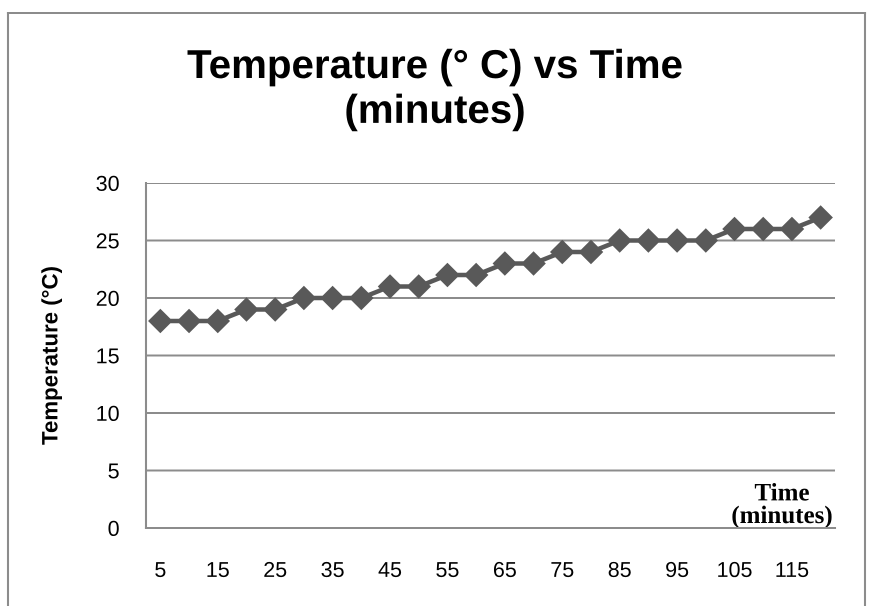 This screenshot has width=874, height=606. What do you see at coordinates (390, 570) in the screenshot?
I see `x-tick-label: 45` at bounding box center [390, 570].